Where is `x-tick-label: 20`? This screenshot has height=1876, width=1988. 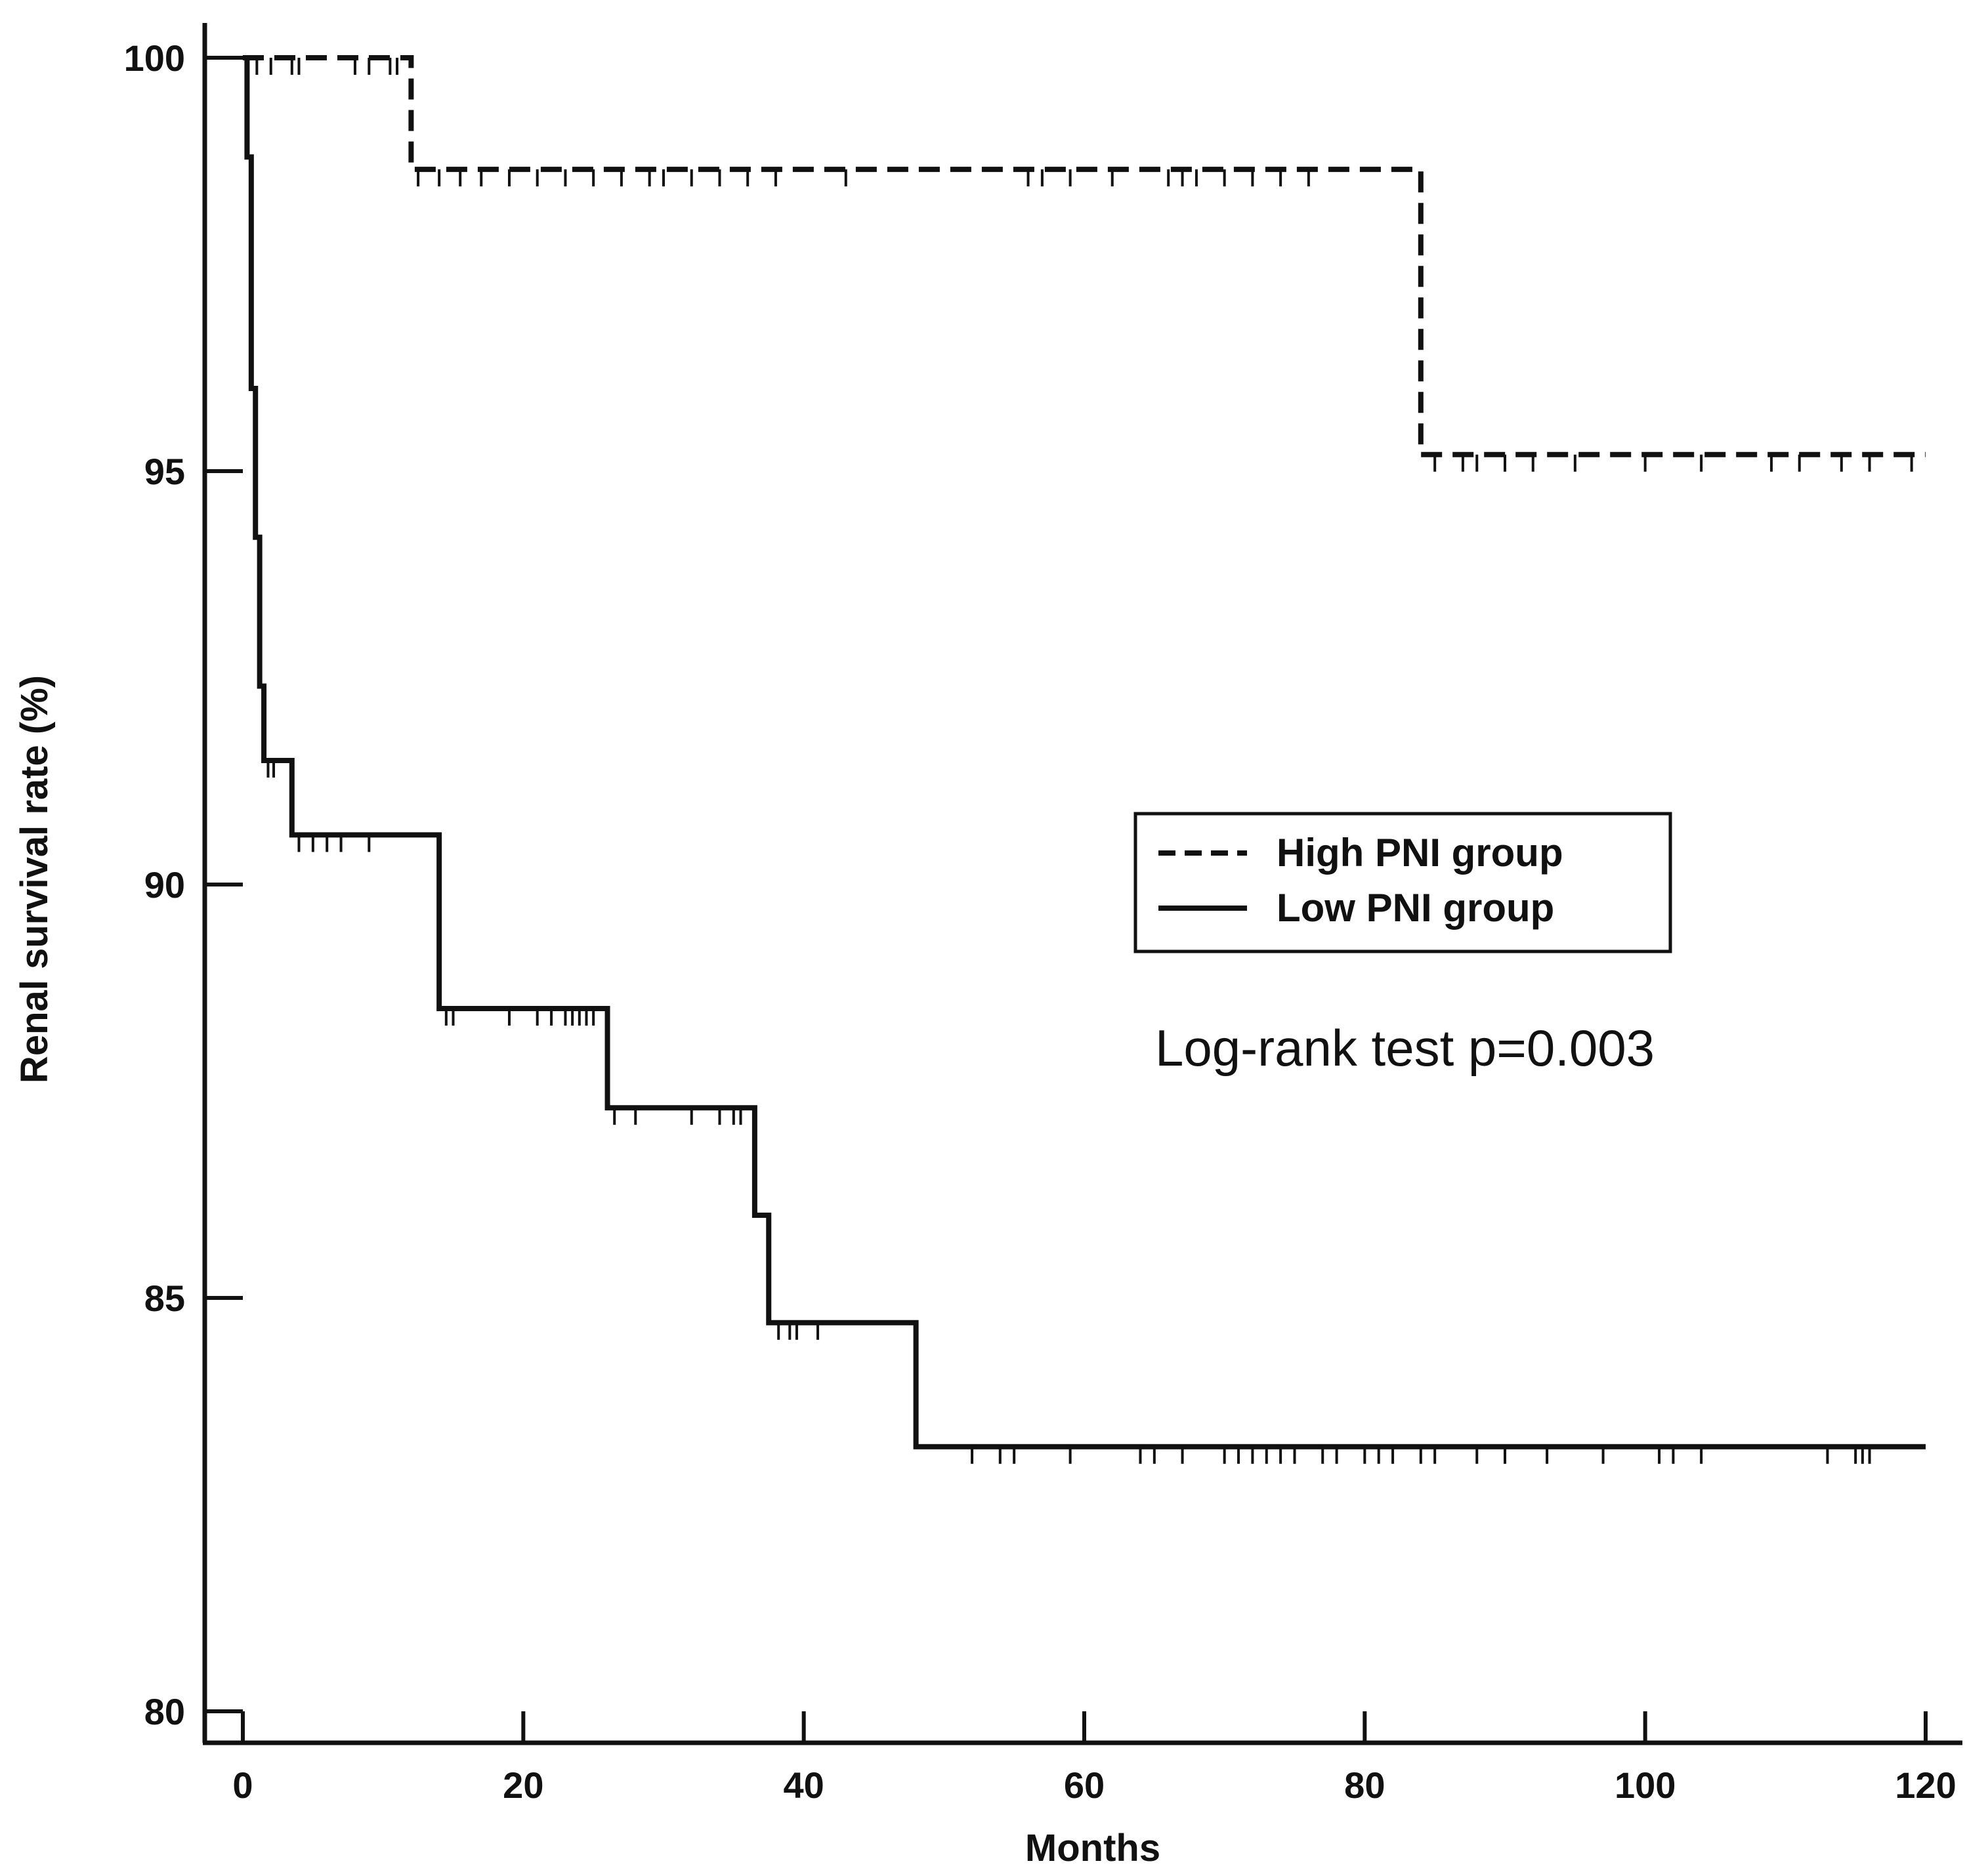
x-tick-label: 20 is located at coordinates (523, 1785).